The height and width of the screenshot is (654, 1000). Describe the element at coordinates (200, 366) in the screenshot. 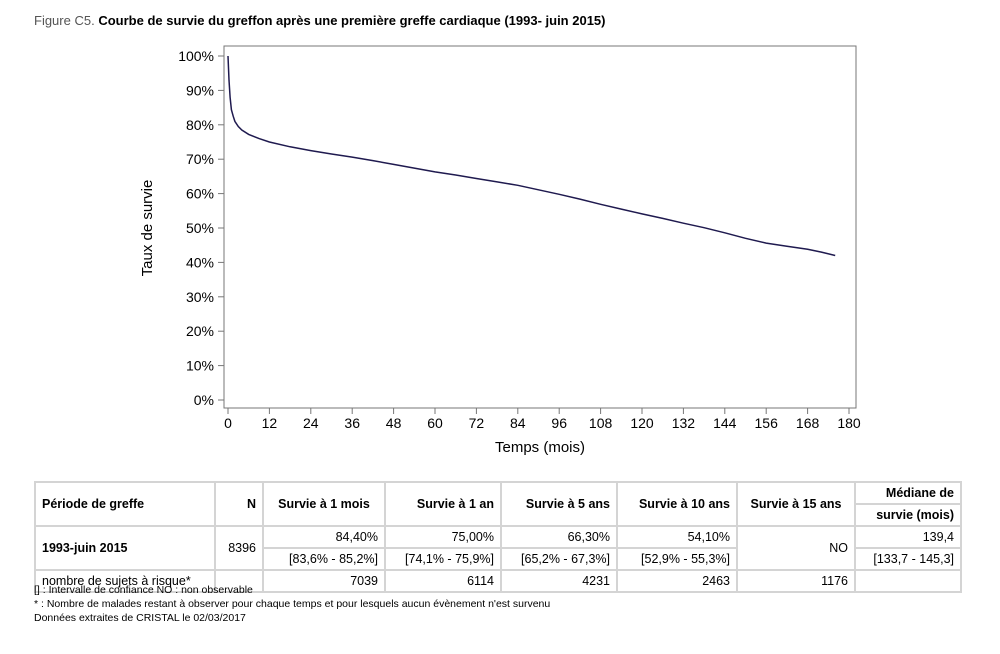

I see `y-tick-label: 10%` at that location.